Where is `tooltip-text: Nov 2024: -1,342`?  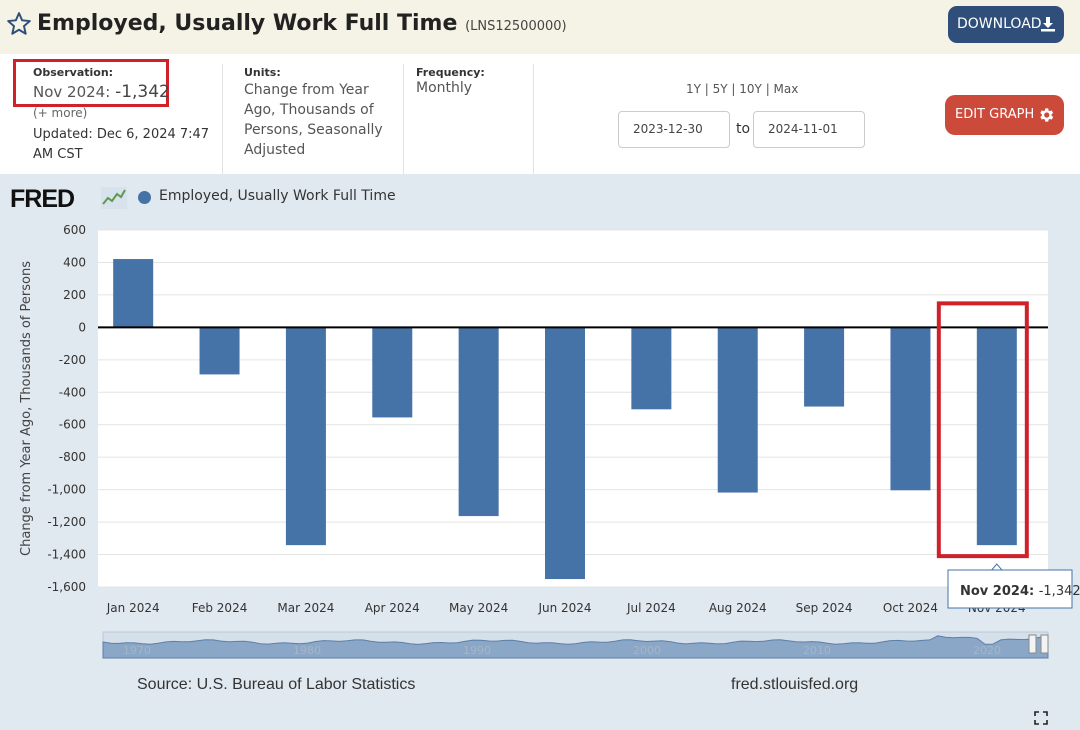 tooltip-text: Nov 2024: -1,342 is located at coordinates (1020, 591).